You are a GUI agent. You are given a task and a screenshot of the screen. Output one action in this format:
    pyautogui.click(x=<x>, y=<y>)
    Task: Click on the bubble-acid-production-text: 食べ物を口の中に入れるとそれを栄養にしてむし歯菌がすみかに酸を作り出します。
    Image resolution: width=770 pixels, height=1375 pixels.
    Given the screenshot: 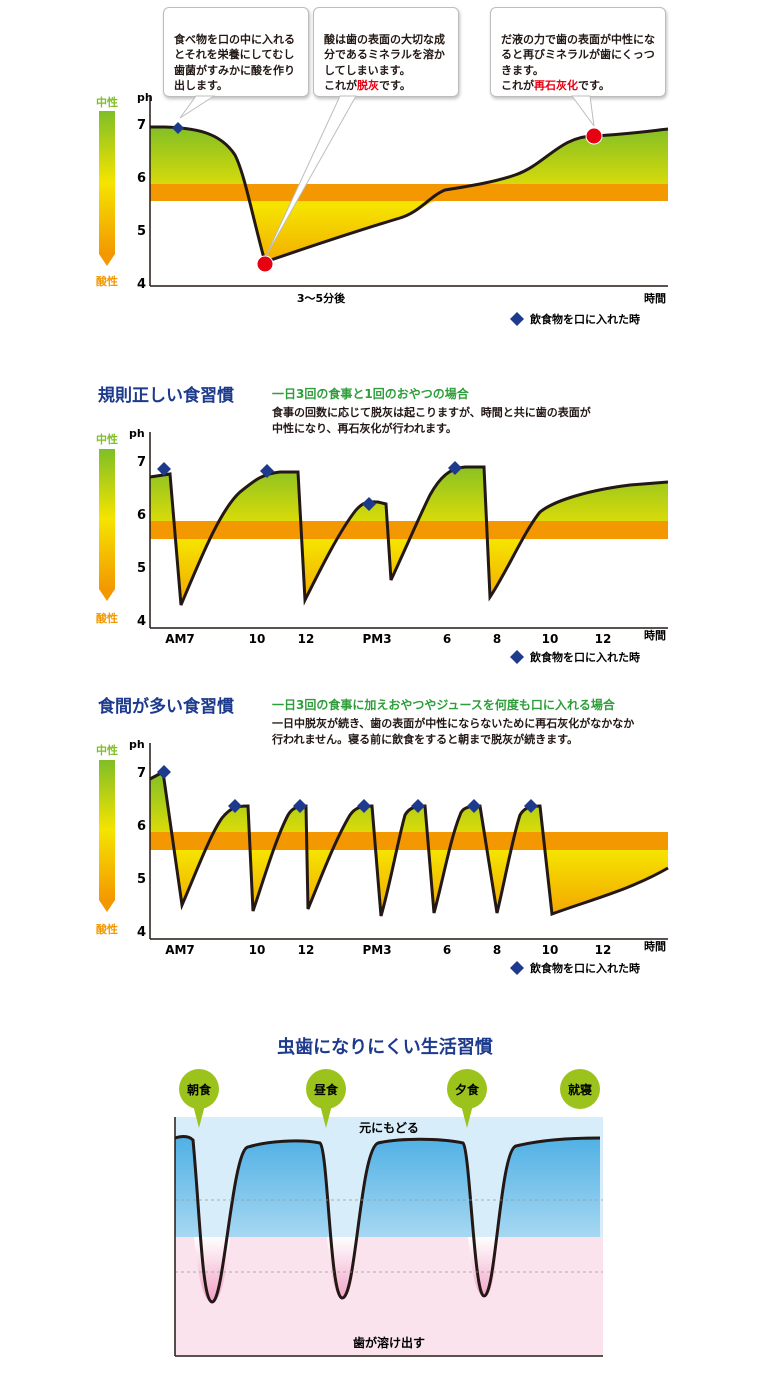 What is the action you would take?
    pyautogui.click(x=234, y=62)
    